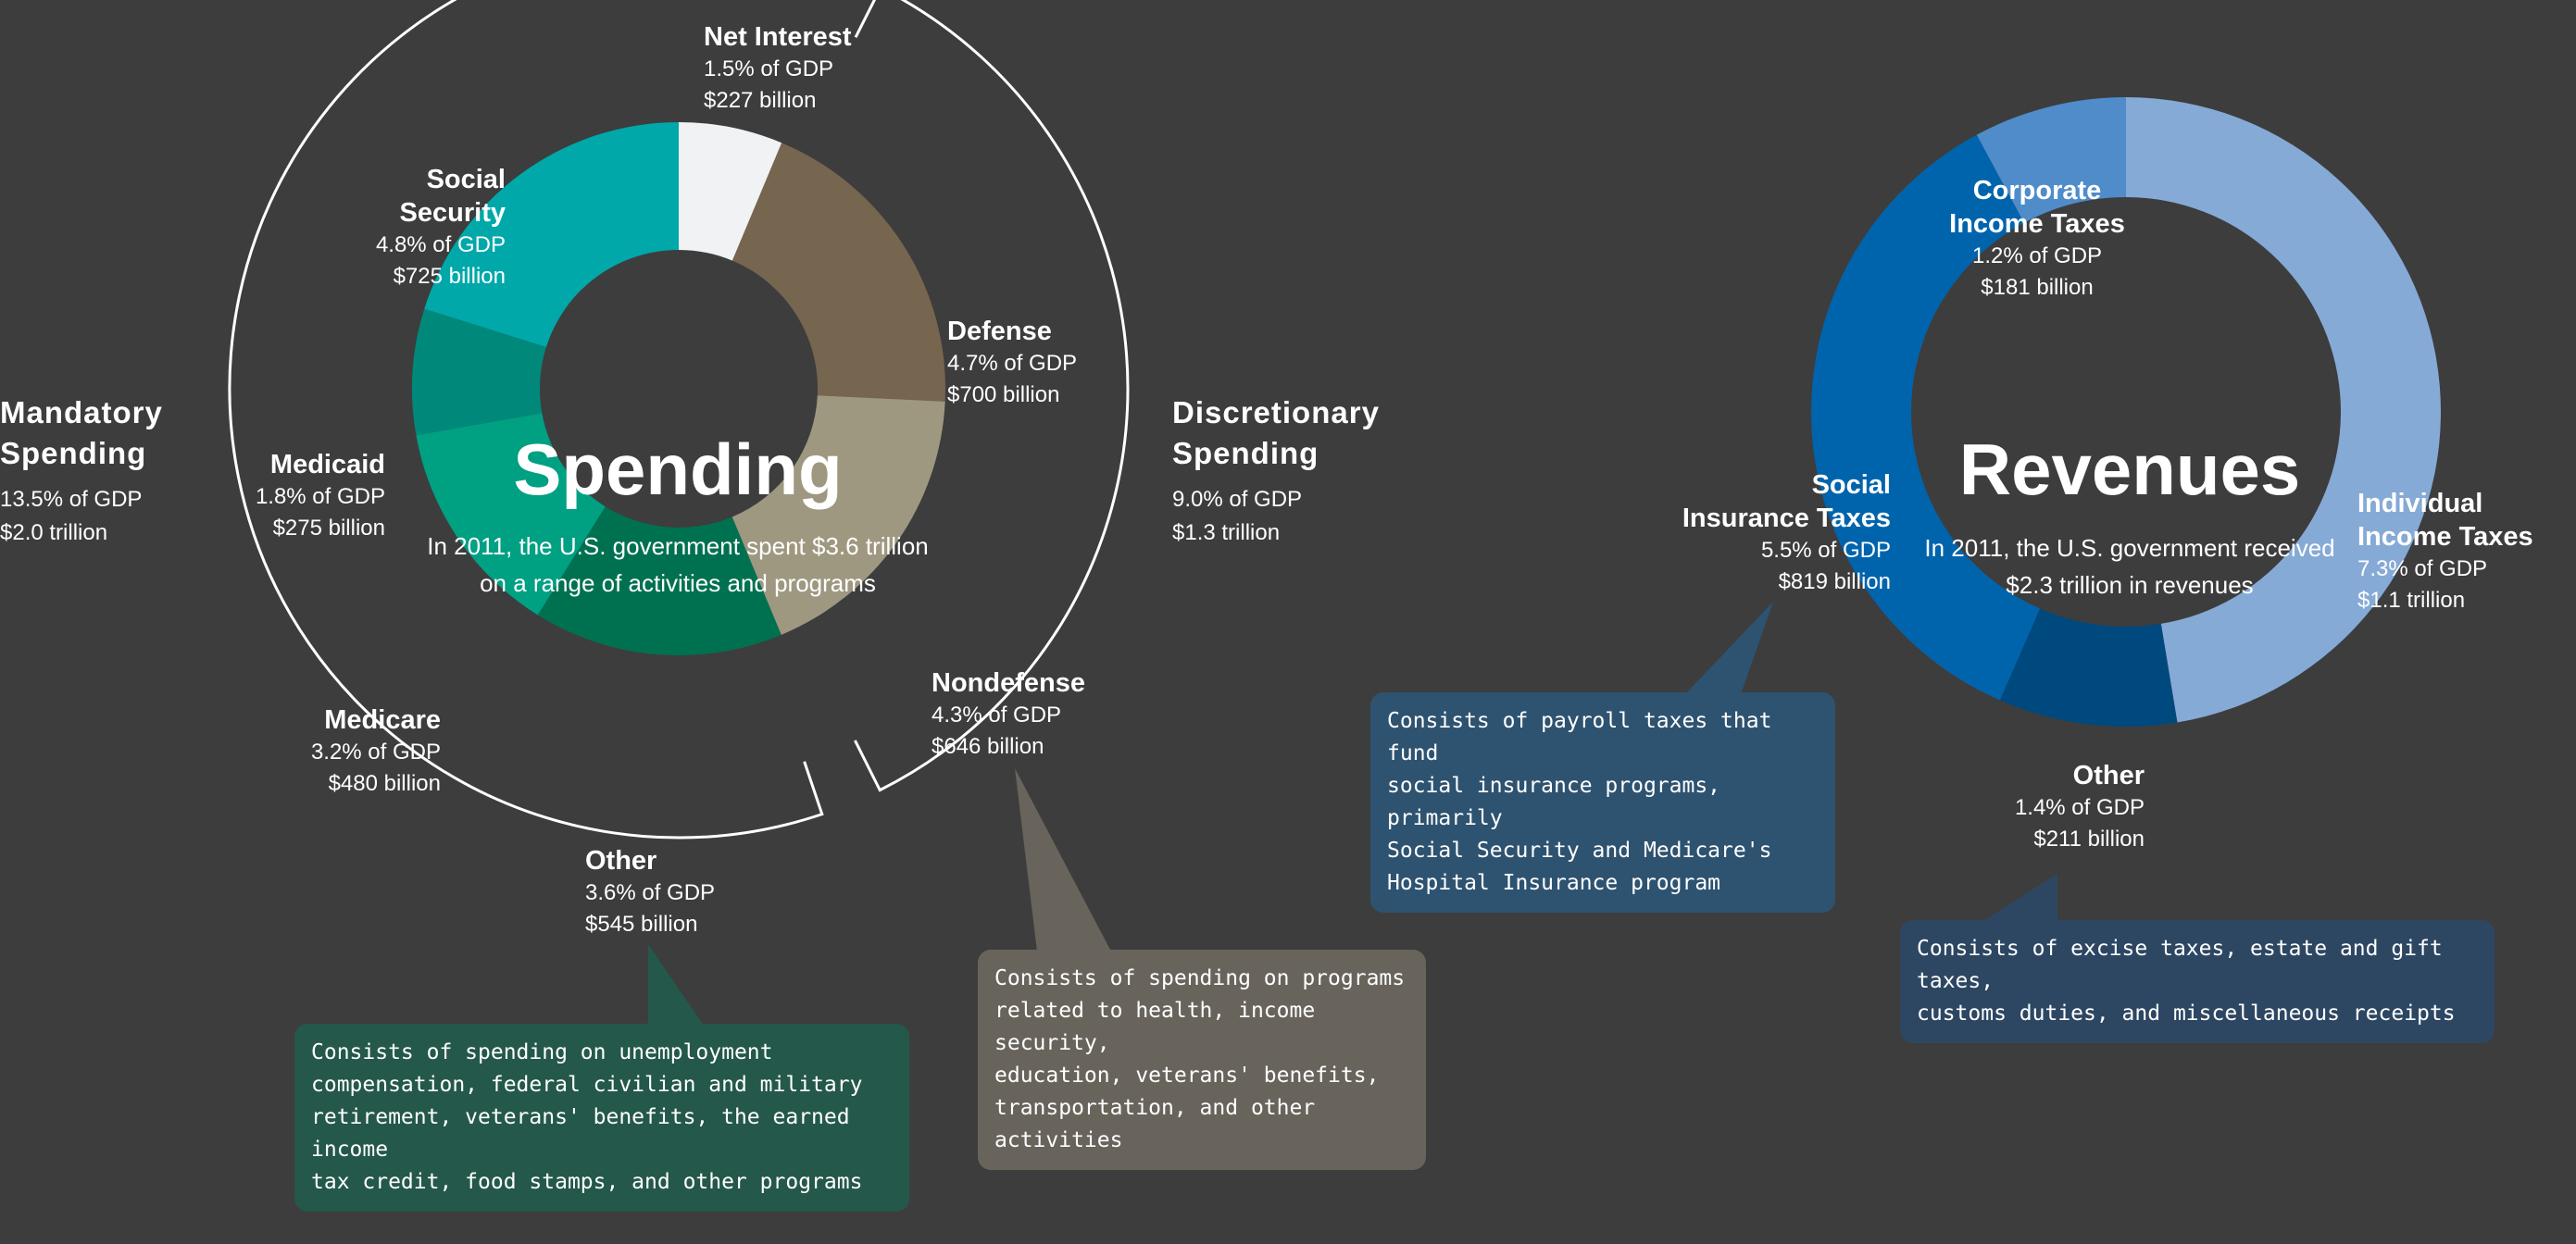 The width and height of the screenshot is (2576, 1244). I want to click on defense-name: Defense, so click(1000, 332).